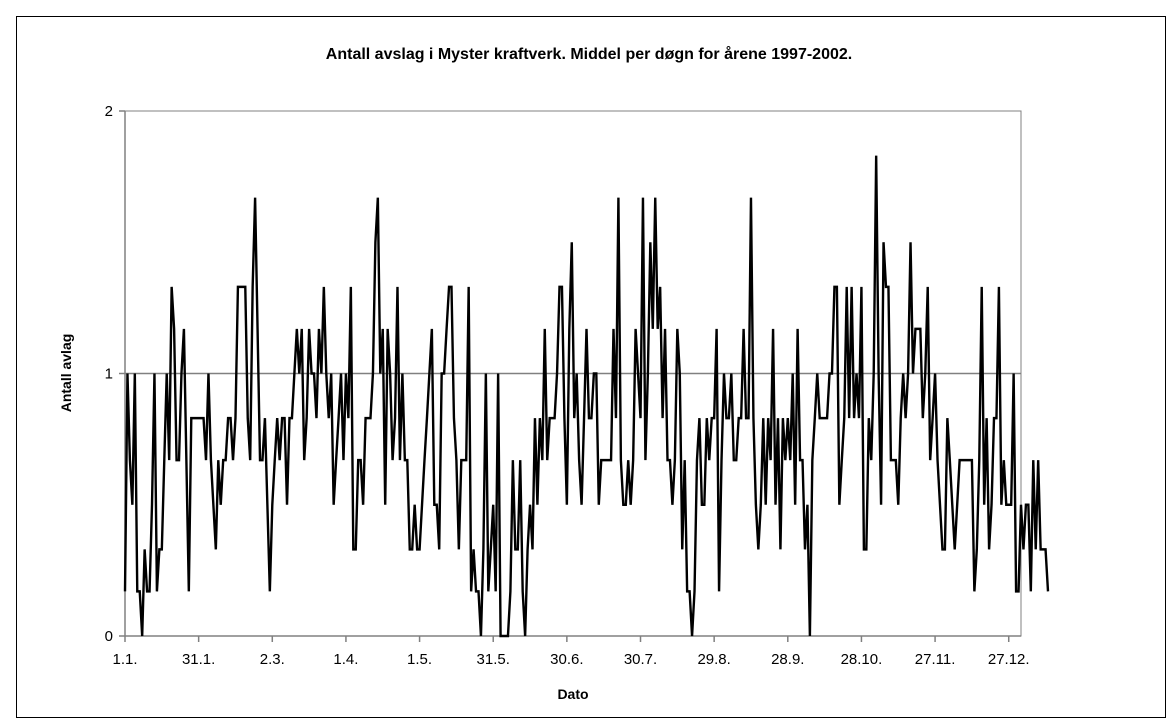 Image resolution: width=1171 pixels, height=722 pixels. What do you see at coordinates (935, 659) in the screenshot?
I see `x-tick-label: 27.11.` at bounding box center [935, 659].